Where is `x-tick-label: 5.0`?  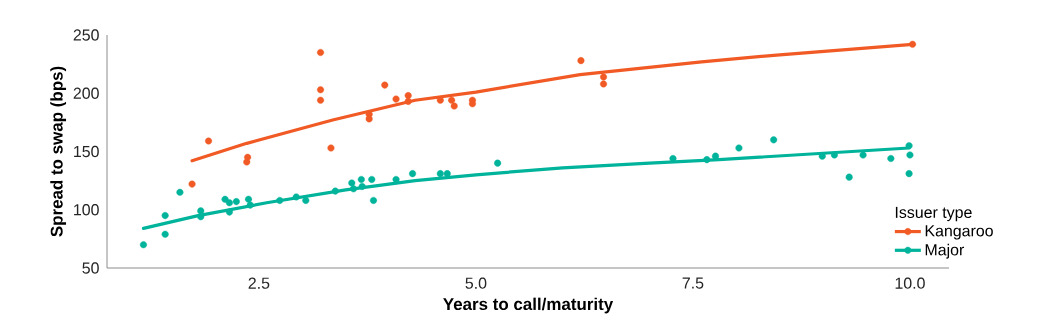 x-tick-label: 5.0 is located at coordinates (476, 283).